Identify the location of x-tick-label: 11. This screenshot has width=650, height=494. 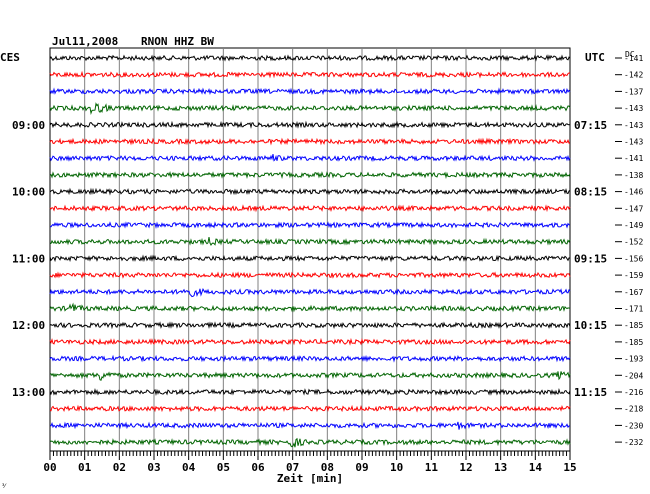
(432, 467).